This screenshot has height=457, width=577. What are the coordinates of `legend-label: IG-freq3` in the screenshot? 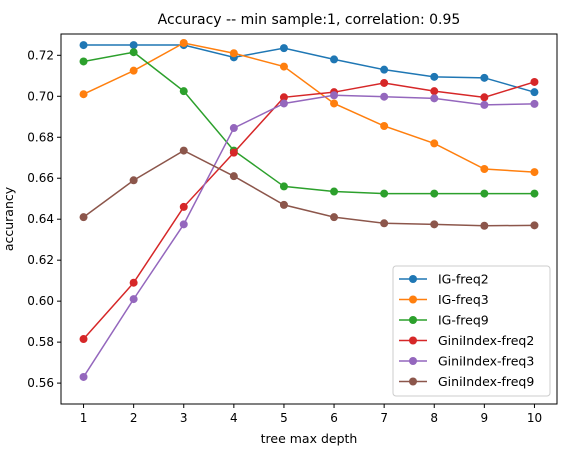 It's located at (463, 299).